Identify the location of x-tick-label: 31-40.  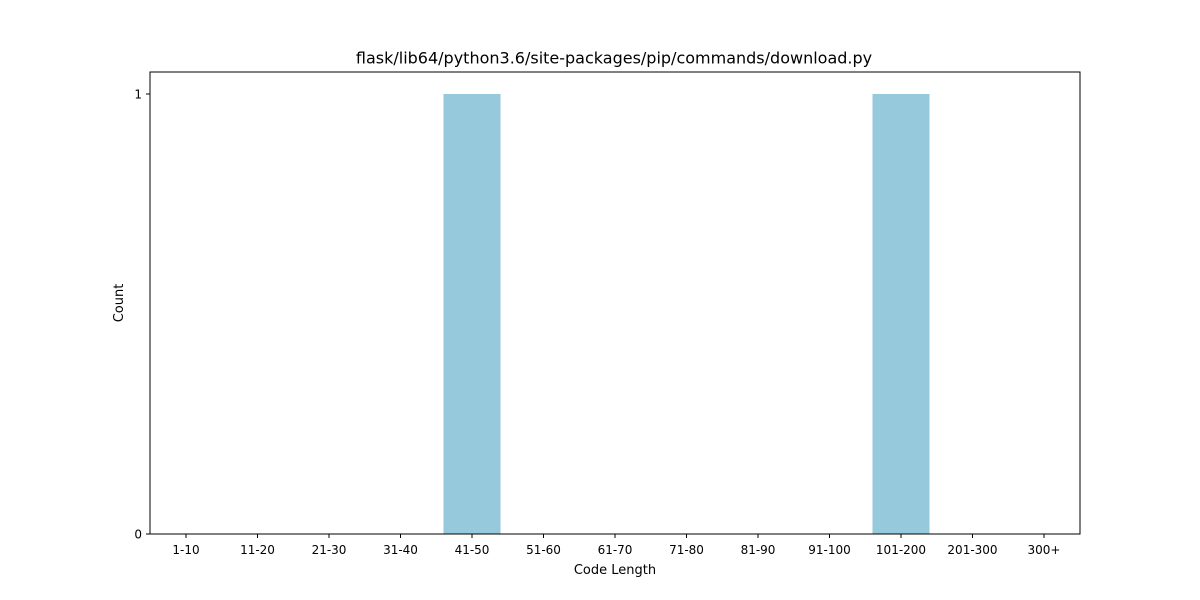
(400, 550).